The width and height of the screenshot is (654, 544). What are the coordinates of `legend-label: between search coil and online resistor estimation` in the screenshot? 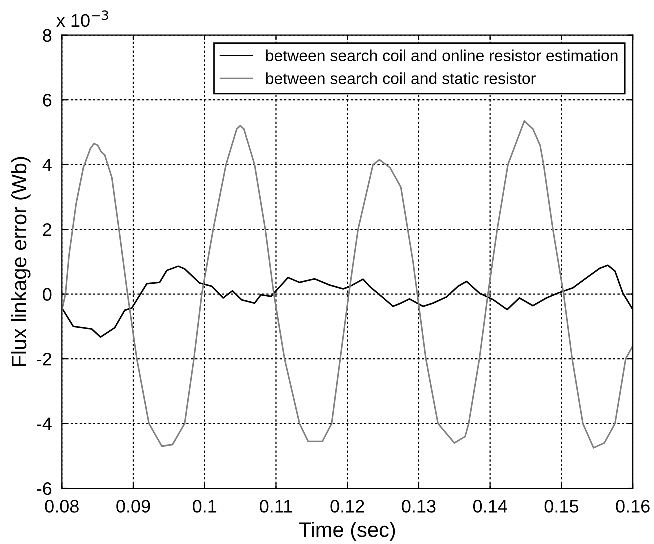 It's located at (442, 56).